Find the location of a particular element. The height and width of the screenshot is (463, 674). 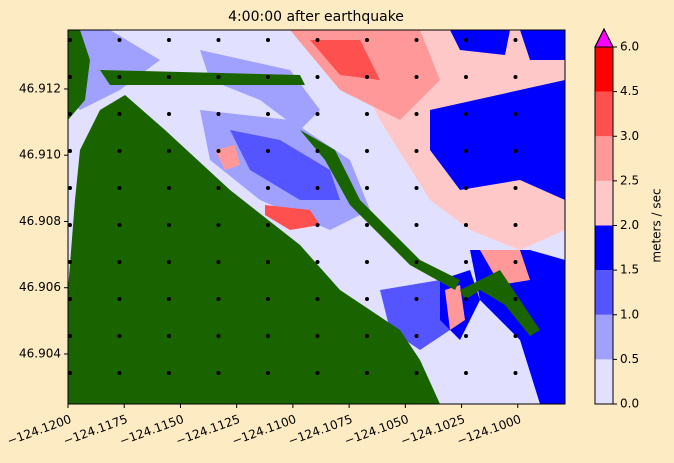

colorbar-tick-label: 0.5 is located at coordinates (629, 359).